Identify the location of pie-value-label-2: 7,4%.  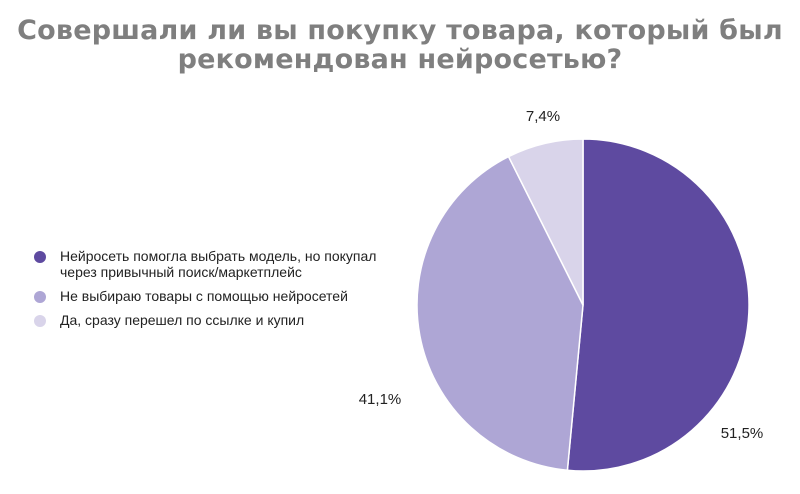
(543, 116).